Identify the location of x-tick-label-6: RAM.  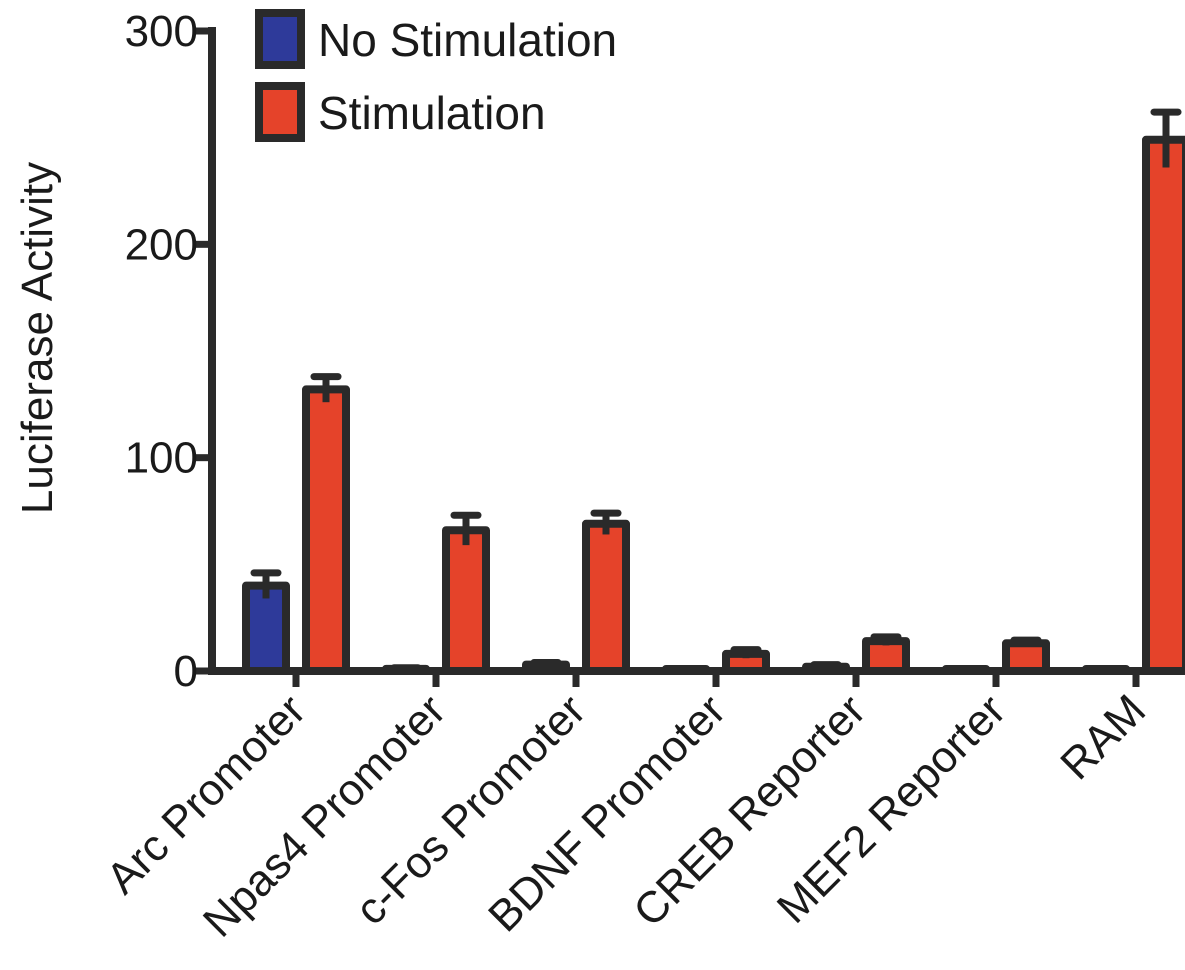
(1103, 737).